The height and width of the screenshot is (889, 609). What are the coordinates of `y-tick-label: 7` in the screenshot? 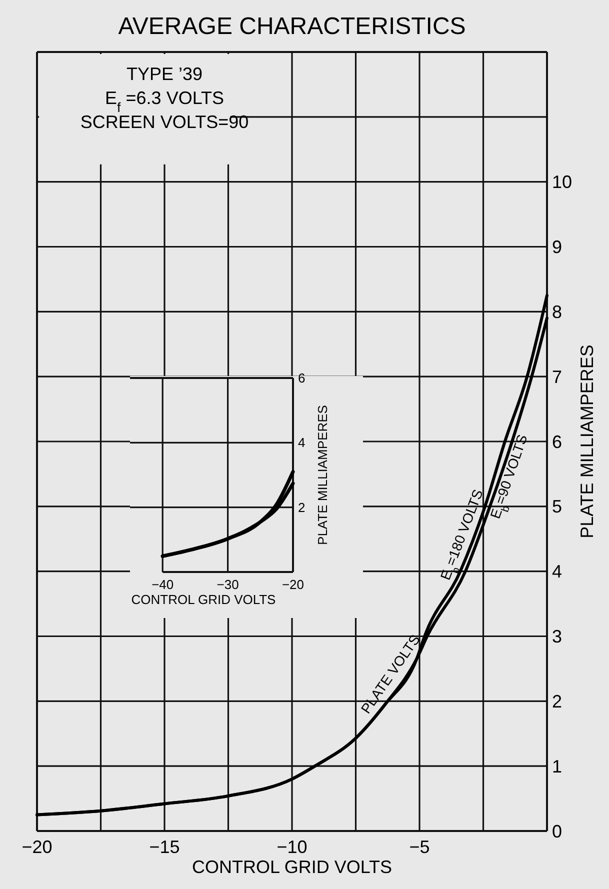 It's located at (557, 376).